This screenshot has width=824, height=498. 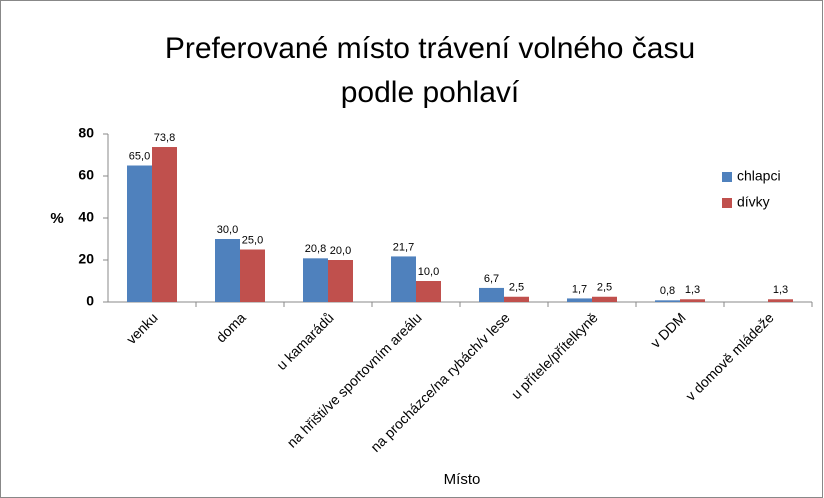 What do you see at coordinates (86, 133) in the screenshot?
I see `y-tick-label: 80` at bounding box center [86, 133].